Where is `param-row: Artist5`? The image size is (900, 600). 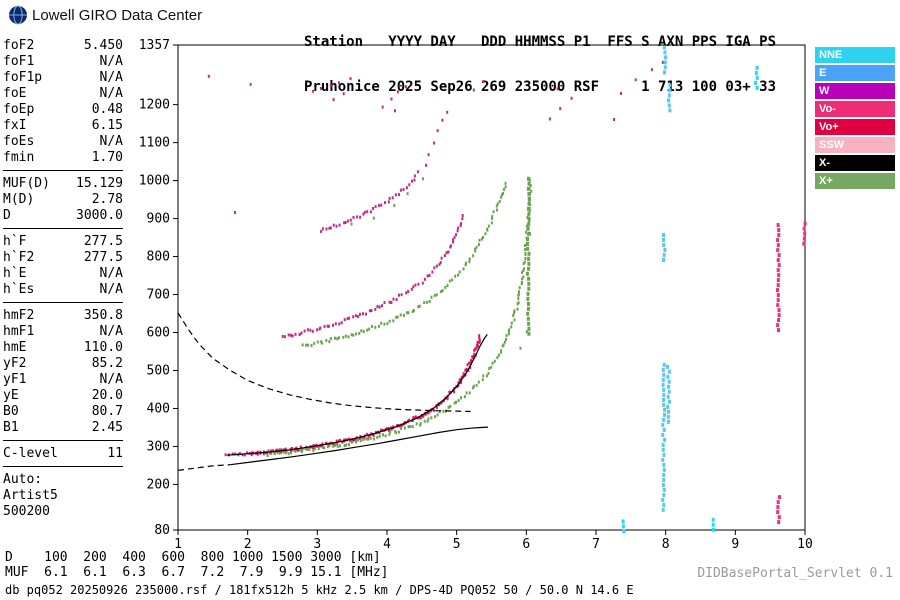 param-row: Artist5 is located at coordinates (63, 496).